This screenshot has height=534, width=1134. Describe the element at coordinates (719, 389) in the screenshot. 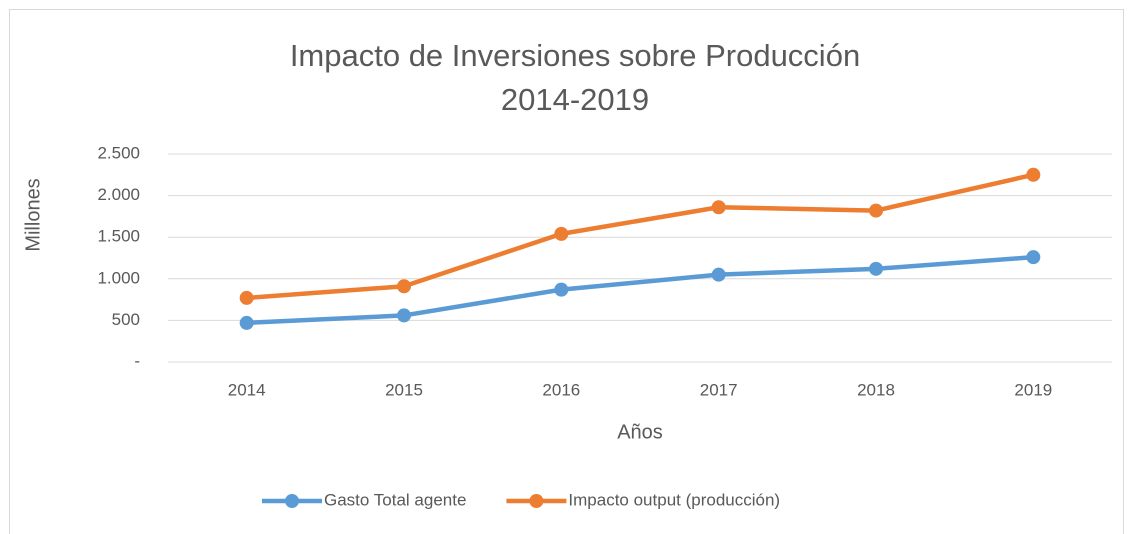

I see `x-tick-label: 2017` at that location.